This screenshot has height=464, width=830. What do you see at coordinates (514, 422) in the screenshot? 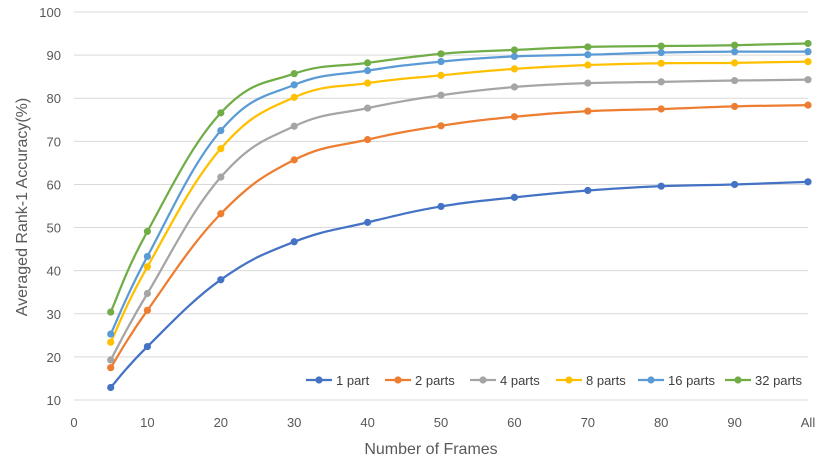
I see `x-tick-label: 60` at bounding box center [514, 422].